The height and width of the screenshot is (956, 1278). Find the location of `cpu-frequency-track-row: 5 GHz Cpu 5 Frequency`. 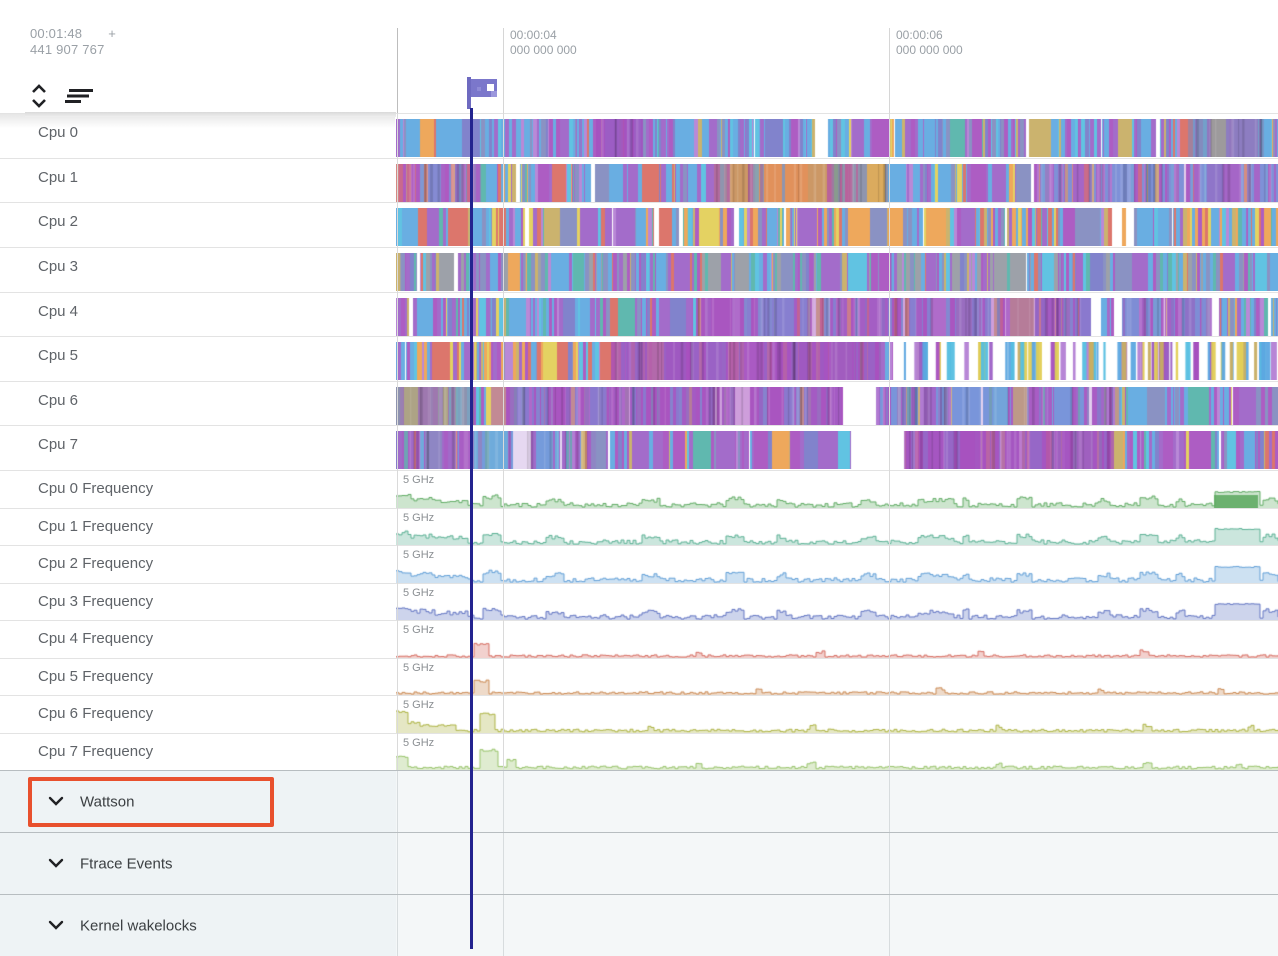

cpu-frequency-track-row: 5 GHz Cpu 5 Frequency is located at coordinates (639, 676).